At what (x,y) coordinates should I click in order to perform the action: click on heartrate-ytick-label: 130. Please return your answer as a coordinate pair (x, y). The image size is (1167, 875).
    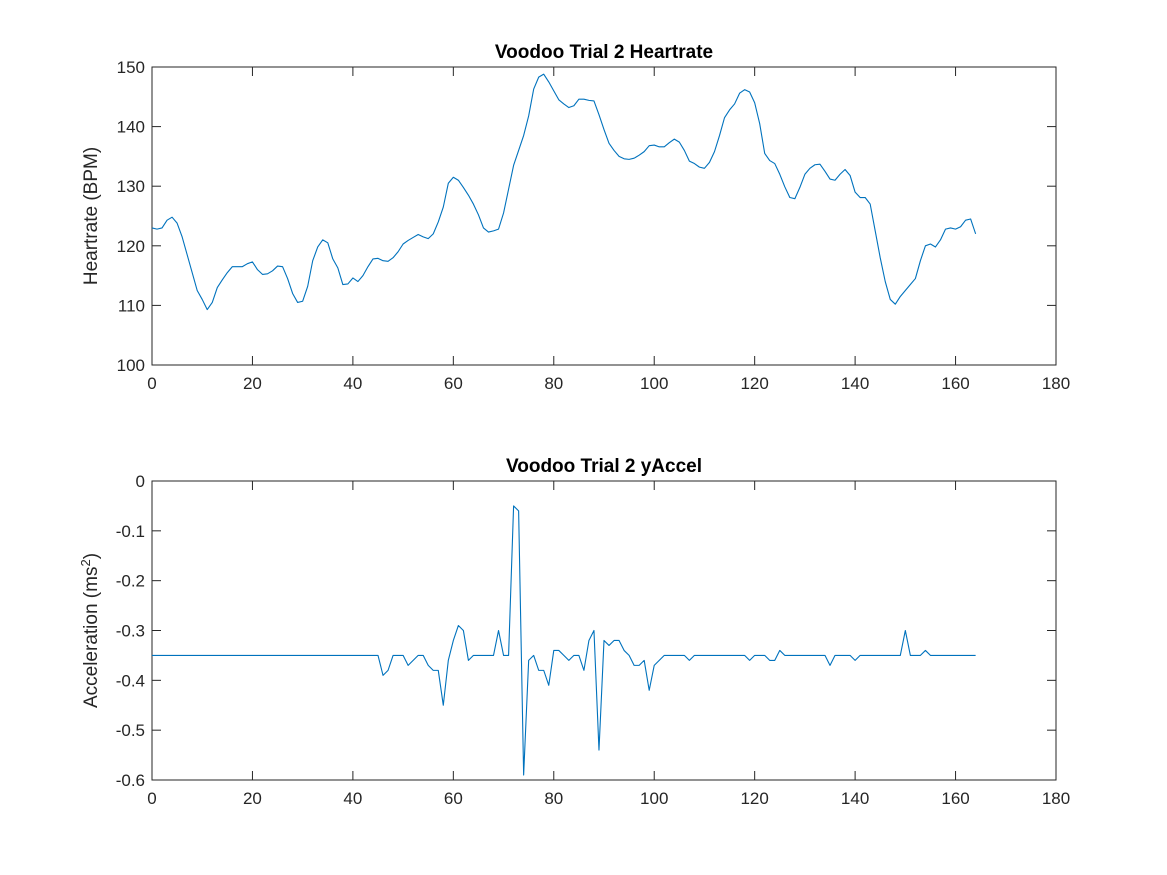
    Looking at the image, I should click on (131, 186).